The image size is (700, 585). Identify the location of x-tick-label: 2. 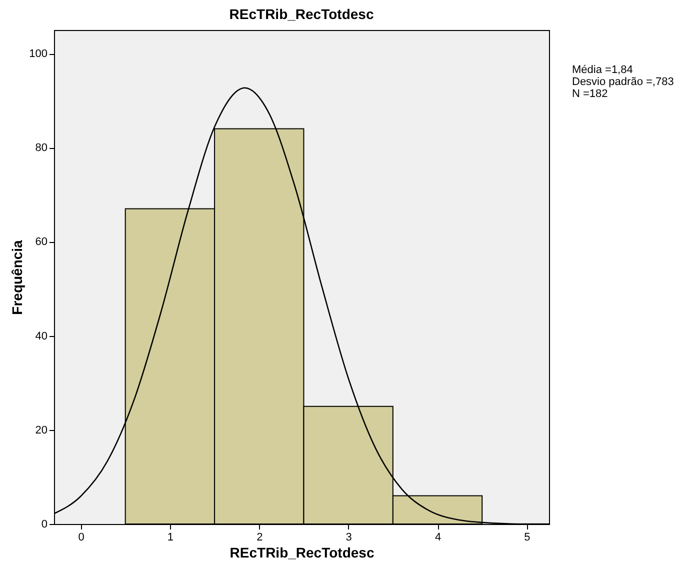
(259, 538).